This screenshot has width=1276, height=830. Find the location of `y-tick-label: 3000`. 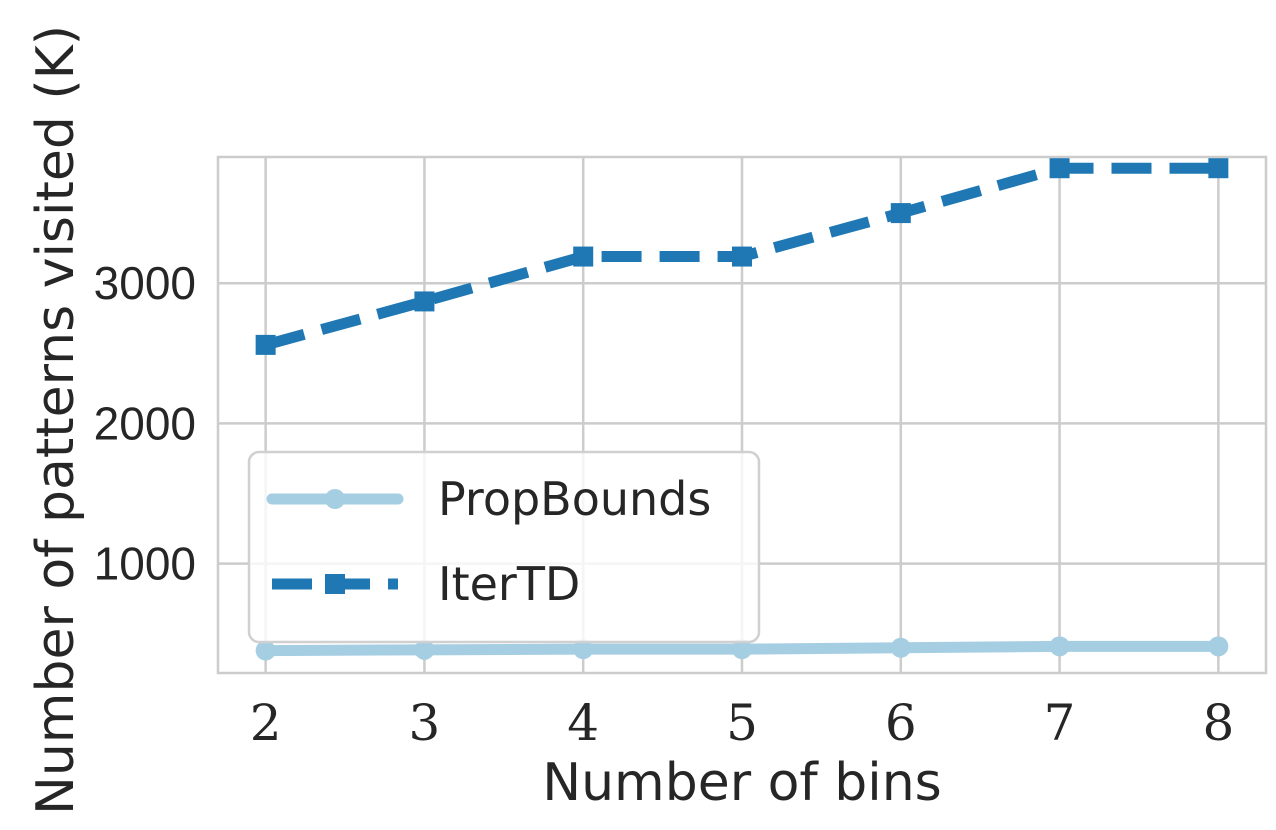

y-tick-label: 3000 is located at coordinates (145, 283).